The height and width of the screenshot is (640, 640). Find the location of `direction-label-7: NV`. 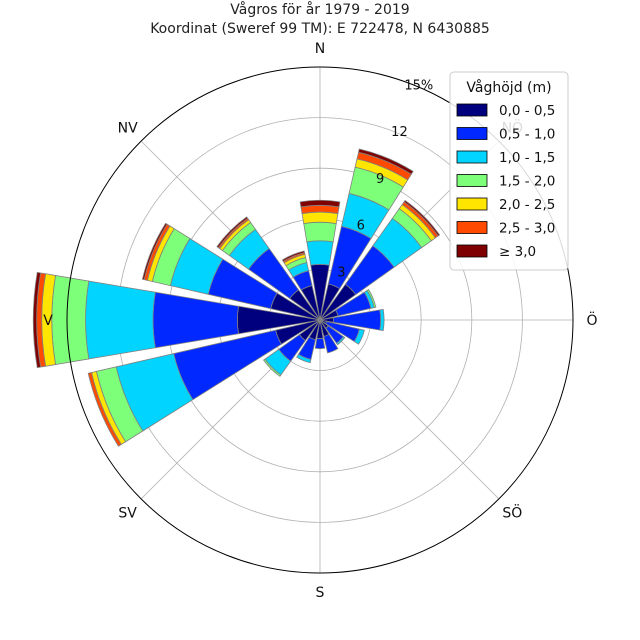

direction-label-7: NV is located at coordinates (128, 129).